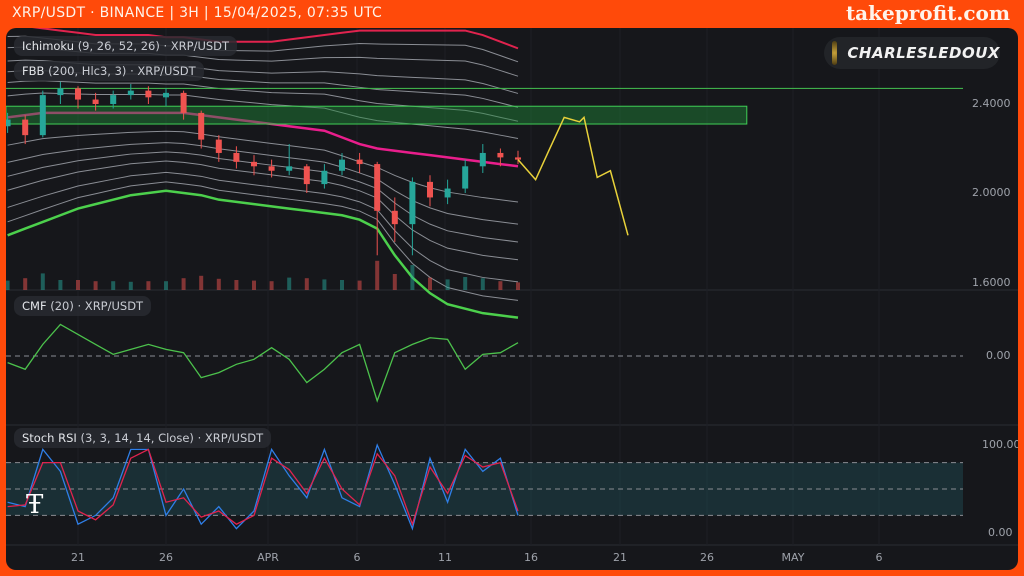  I want to click on stoch-d-line, so click(263, 487).